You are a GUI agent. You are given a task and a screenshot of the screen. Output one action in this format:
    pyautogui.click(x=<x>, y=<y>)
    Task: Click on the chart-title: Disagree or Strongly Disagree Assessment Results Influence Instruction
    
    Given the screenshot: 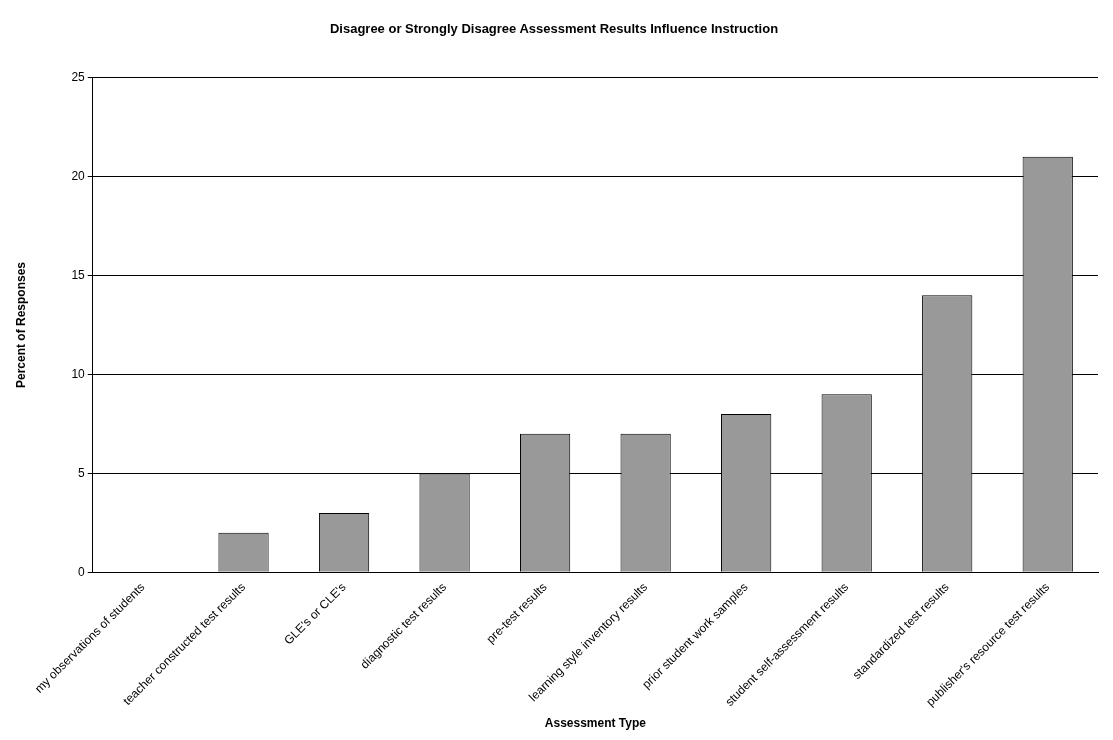 What is the action you would take?
    pyautogui.click(x=554, y=29)
    